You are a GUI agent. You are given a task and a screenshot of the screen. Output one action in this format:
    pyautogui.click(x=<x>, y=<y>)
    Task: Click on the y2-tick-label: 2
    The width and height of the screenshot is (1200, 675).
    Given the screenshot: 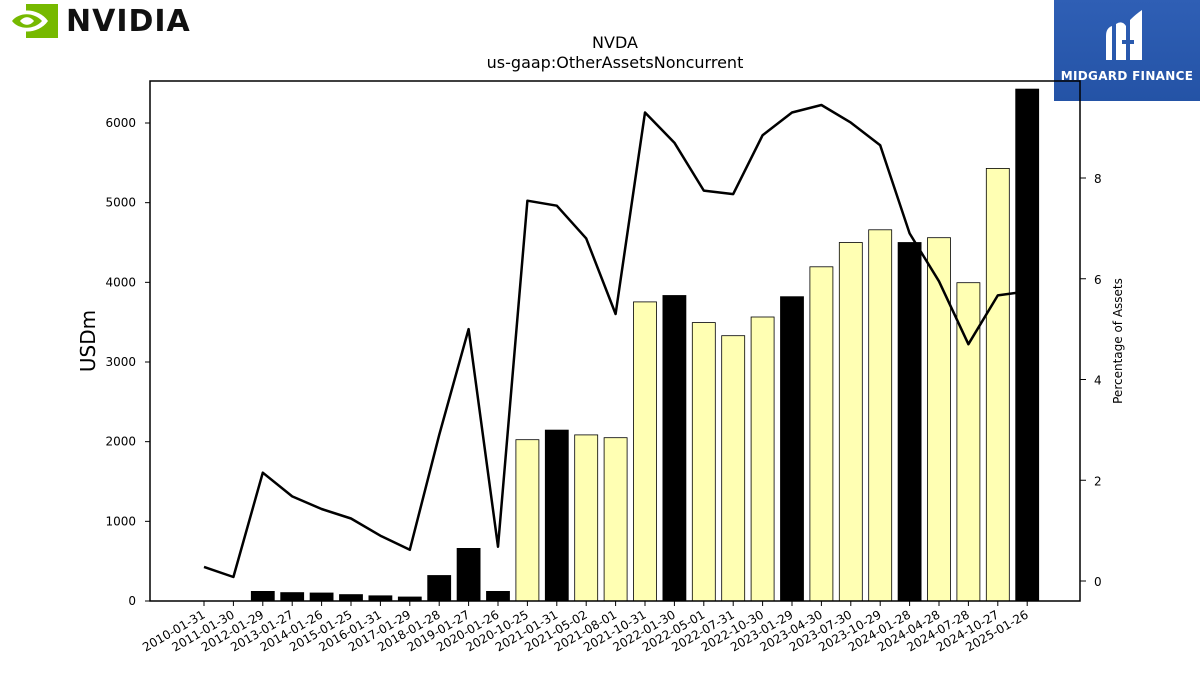 What is the action you would take?
    pyautogui.click(x=1098, y=481)
    